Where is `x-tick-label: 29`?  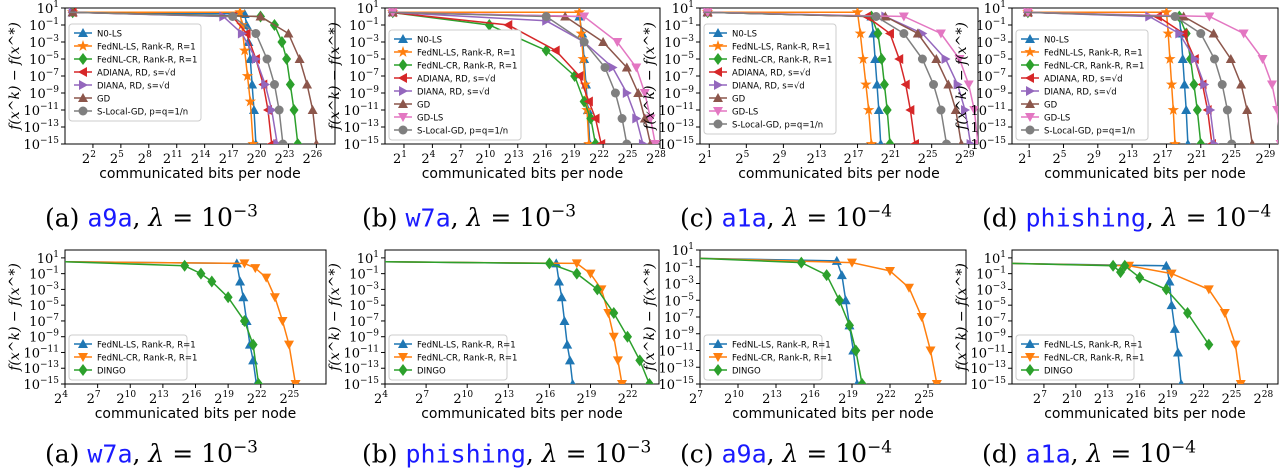
x-tick-label: 29 is located at coordinates (1094, 158).